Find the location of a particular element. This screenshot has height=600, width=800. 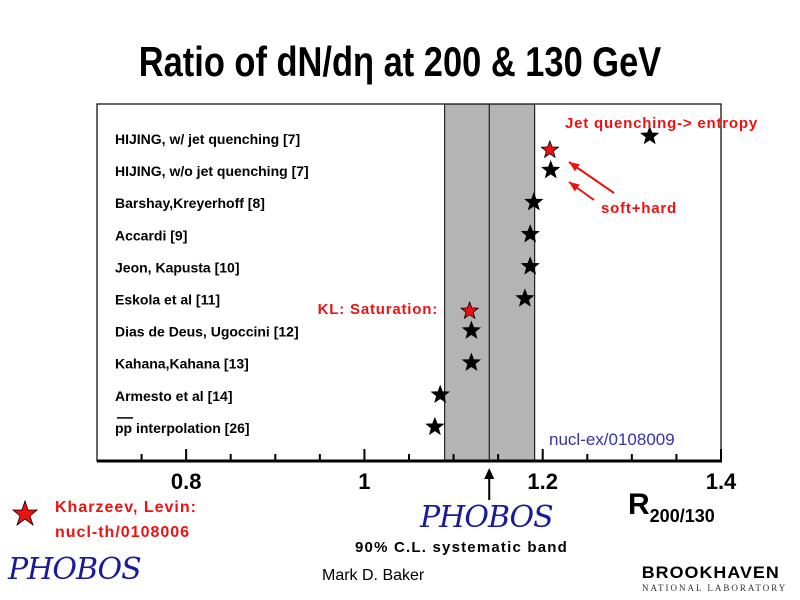

annotation-soft-hard: soft+hard is located at coordinates (639, 208).